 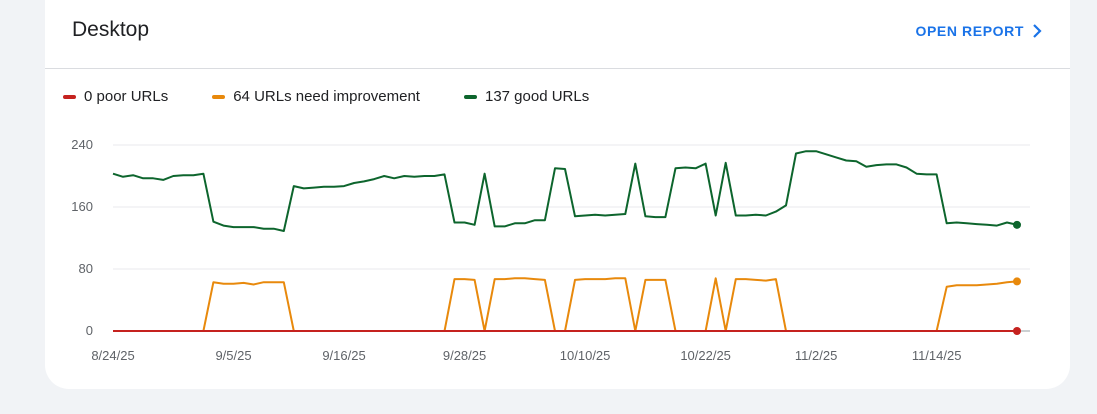 I want to click on x-tick-label-2: 9/16/25, so click(x=343, y=355).